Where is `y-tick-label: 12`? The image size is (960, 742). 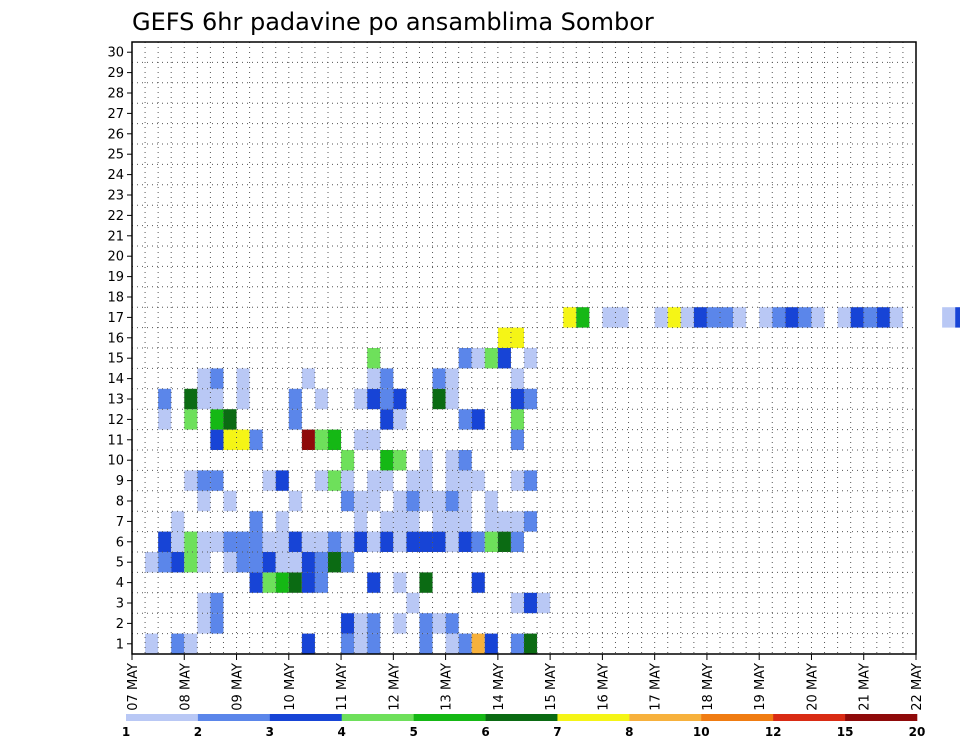 y-tick-label: 12 is located at coordinates (115, 420).